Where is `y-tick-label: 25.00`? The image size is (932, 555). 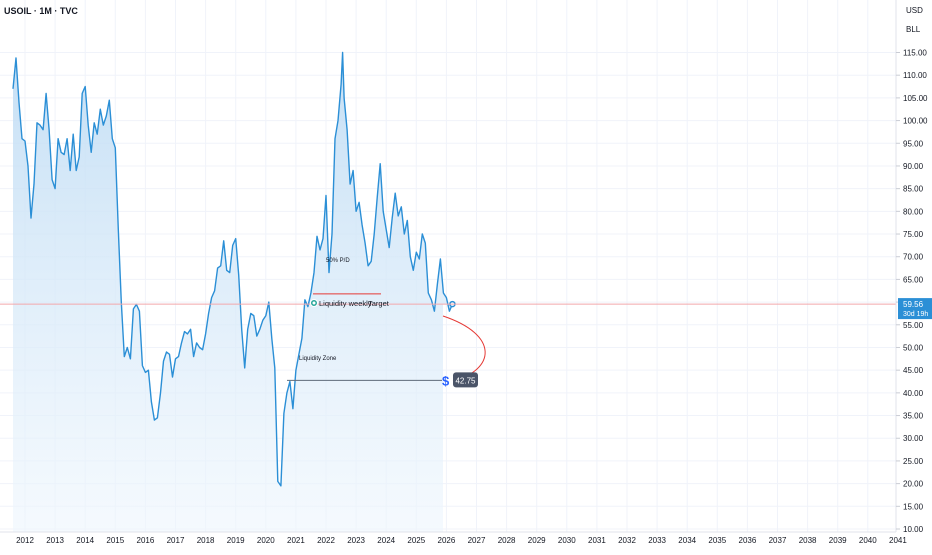 y-tick-label: 25.00 is located at coordinates (913, 461).